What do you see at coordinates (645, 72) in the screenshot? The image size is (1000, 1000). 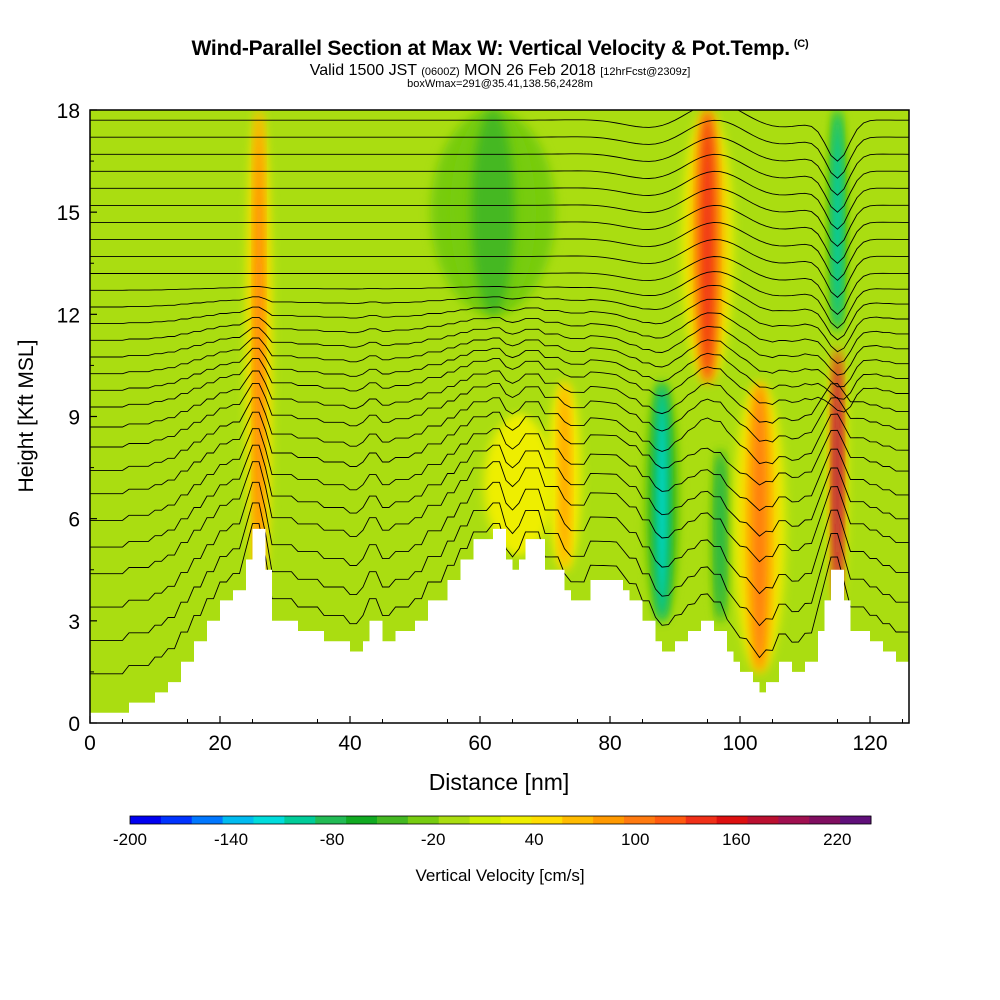 I see `forecast-info: [12hrFcst@2309z]` at bounding box center [645, 72].